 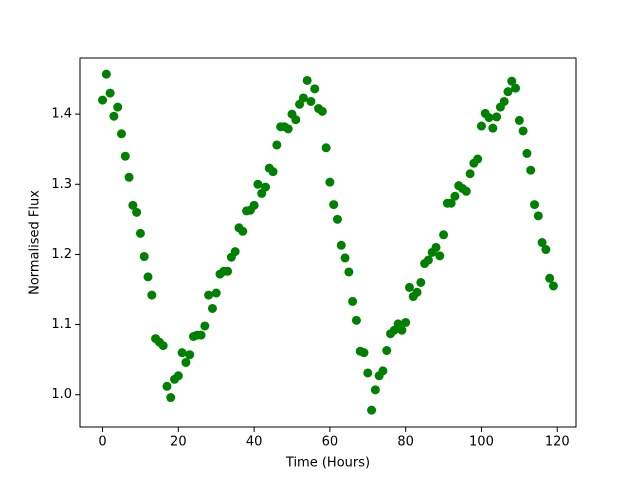 What do you see at coordinates (61, 184) in the screenshot?
I see `y-tick-label: 1.3` at bounding box center [61, 184].